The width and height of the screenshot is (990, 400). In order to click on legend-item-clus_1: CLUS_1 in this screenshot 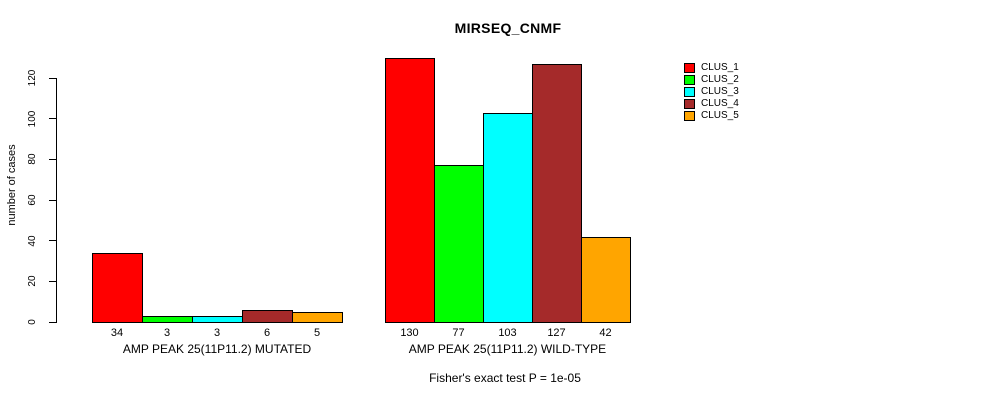, I will do `click(711, 68)`.